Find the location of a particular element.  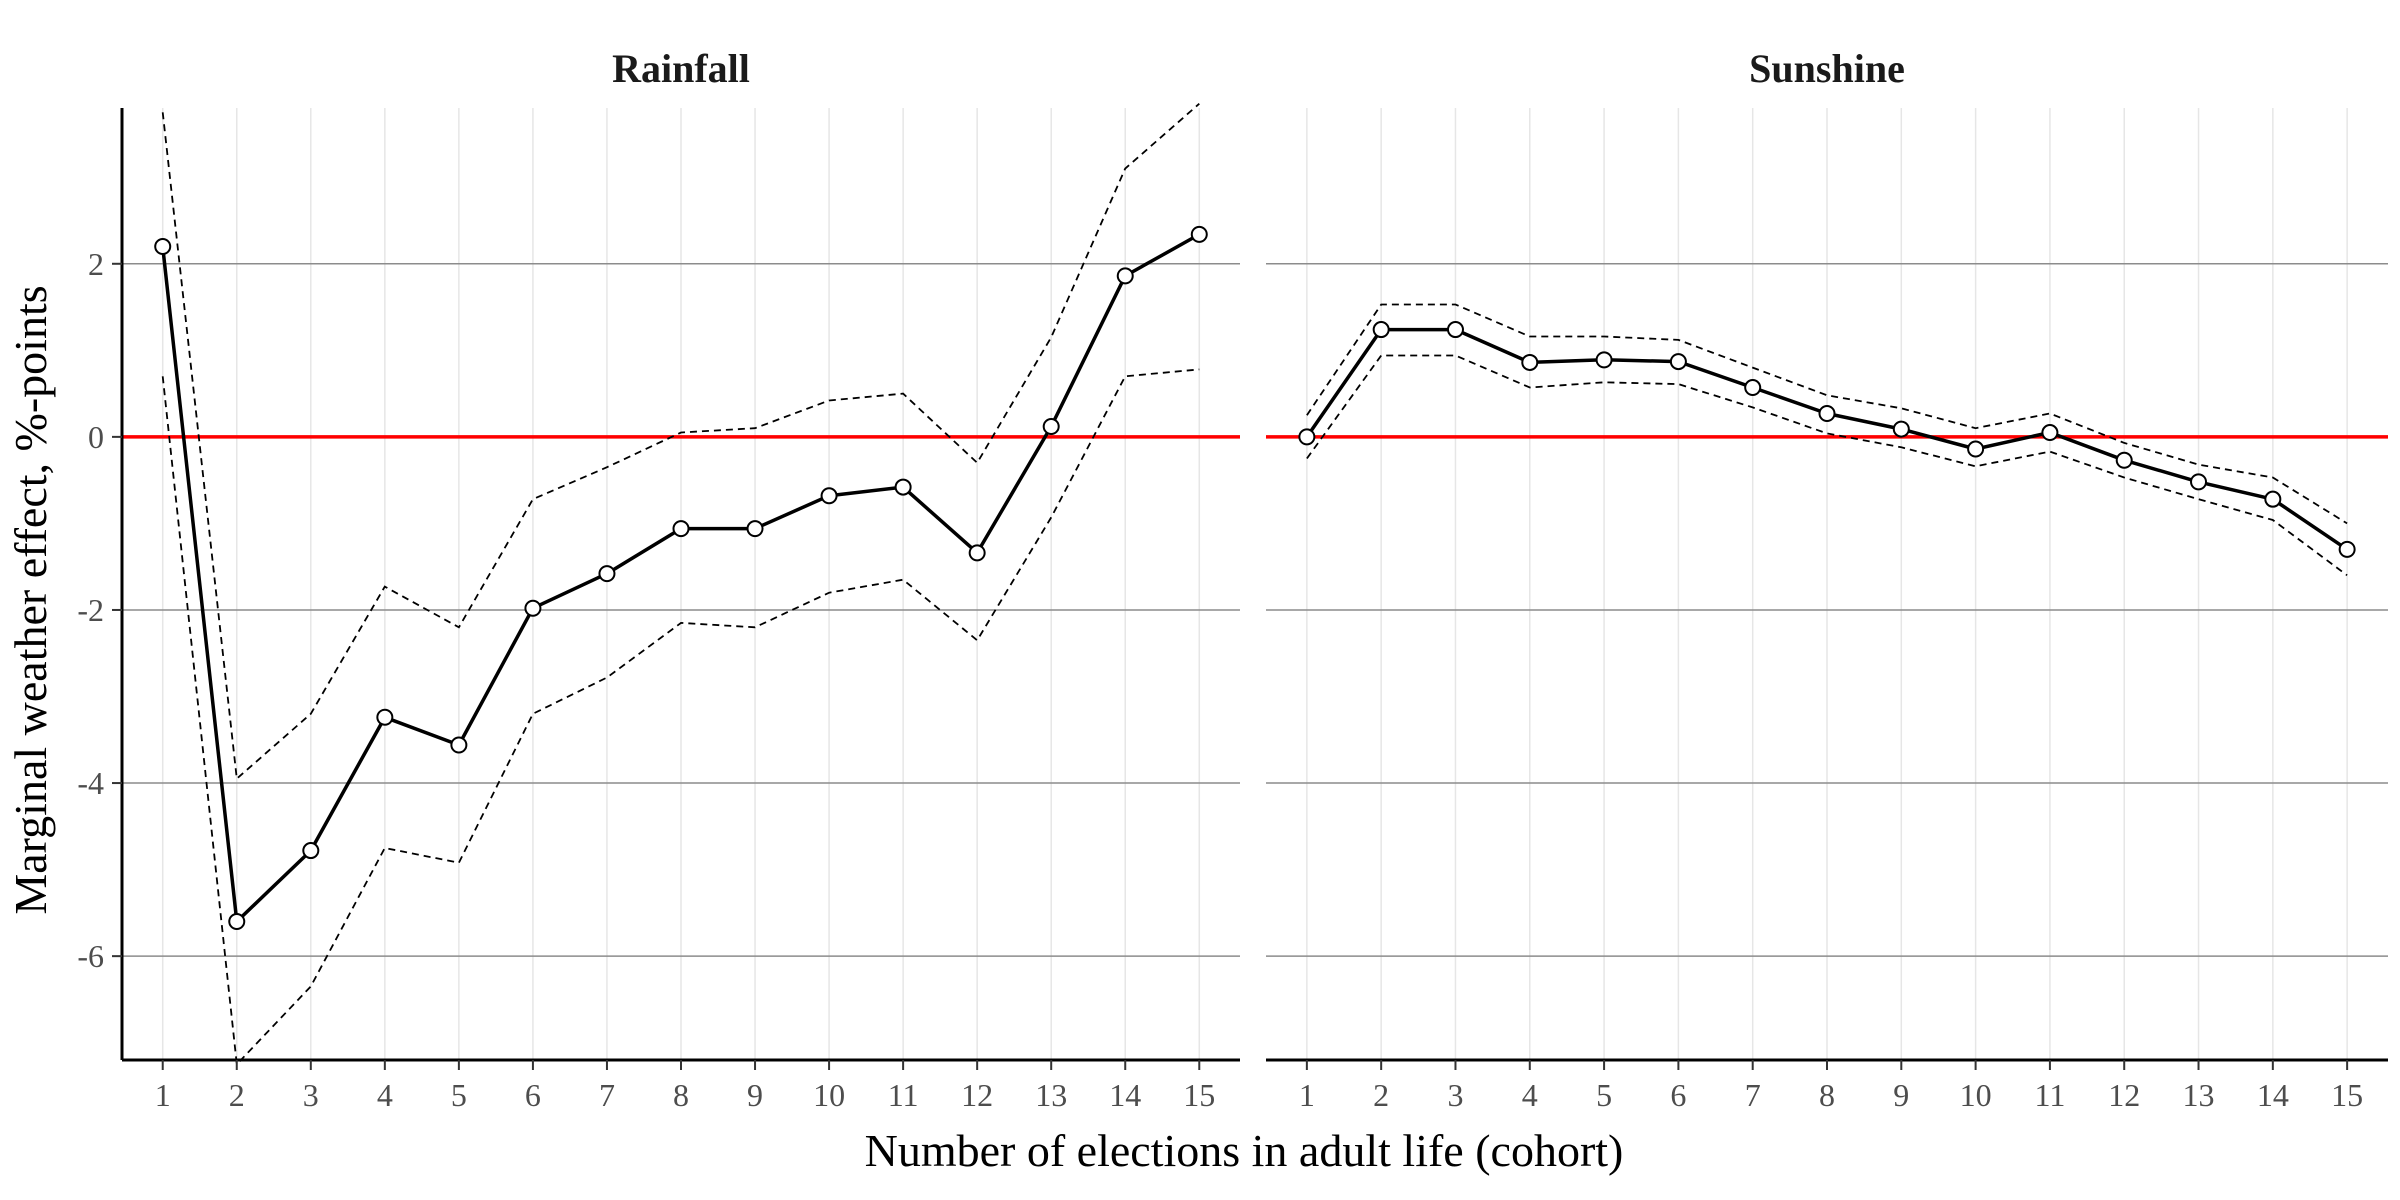

y-axis-title: Marginal weather effect, %-points is located at coordinates (30, 599).